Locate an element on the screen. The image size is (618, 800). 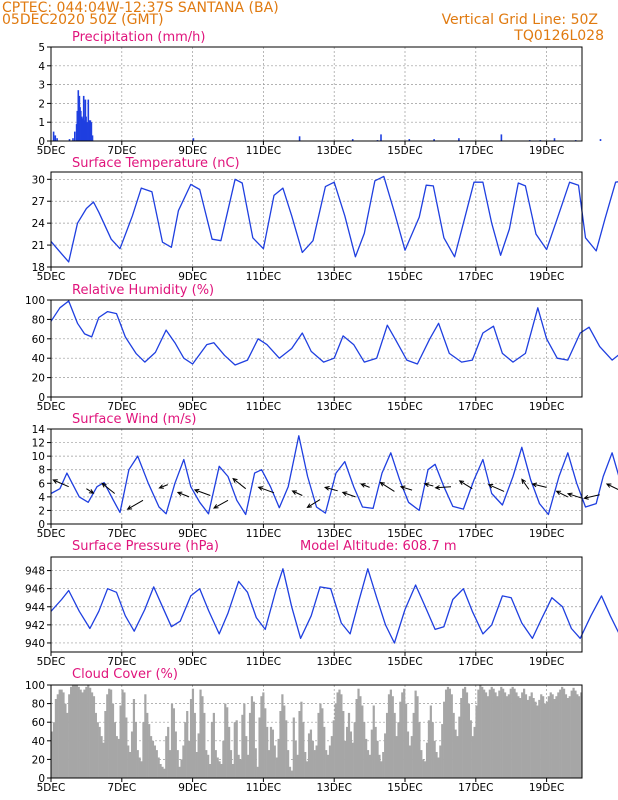
series-line is located at coordinates (334, 219).